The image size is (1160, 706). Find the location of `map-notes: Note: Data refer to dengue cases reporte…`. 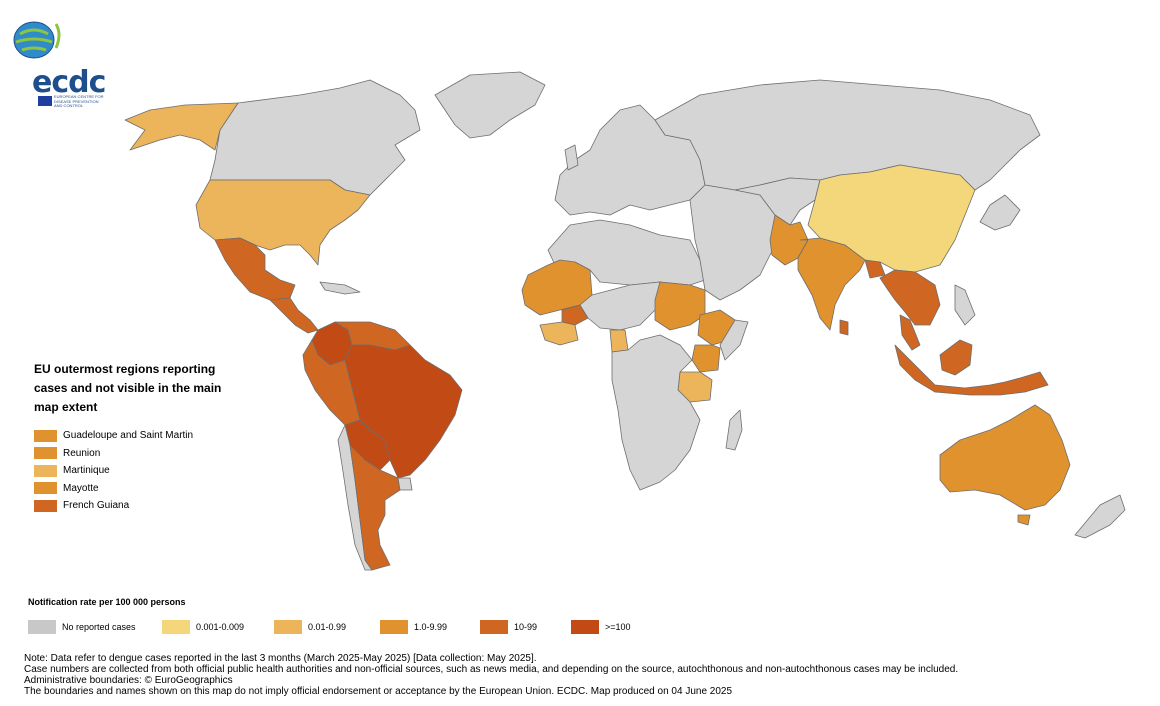

map-notes: Note: Data refer to dengue cases reporte… is located at coordinates (491, 675).